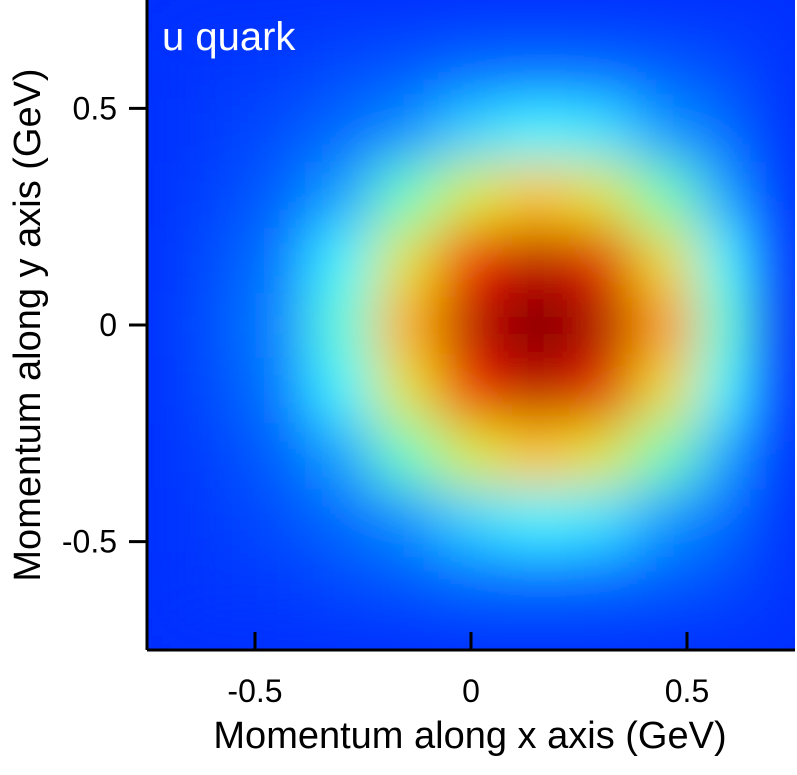 The image size is (797, 775). Describe the element at coordinates (108, 325) in the screenshot. I see `y-tick-label: 0` at that location.